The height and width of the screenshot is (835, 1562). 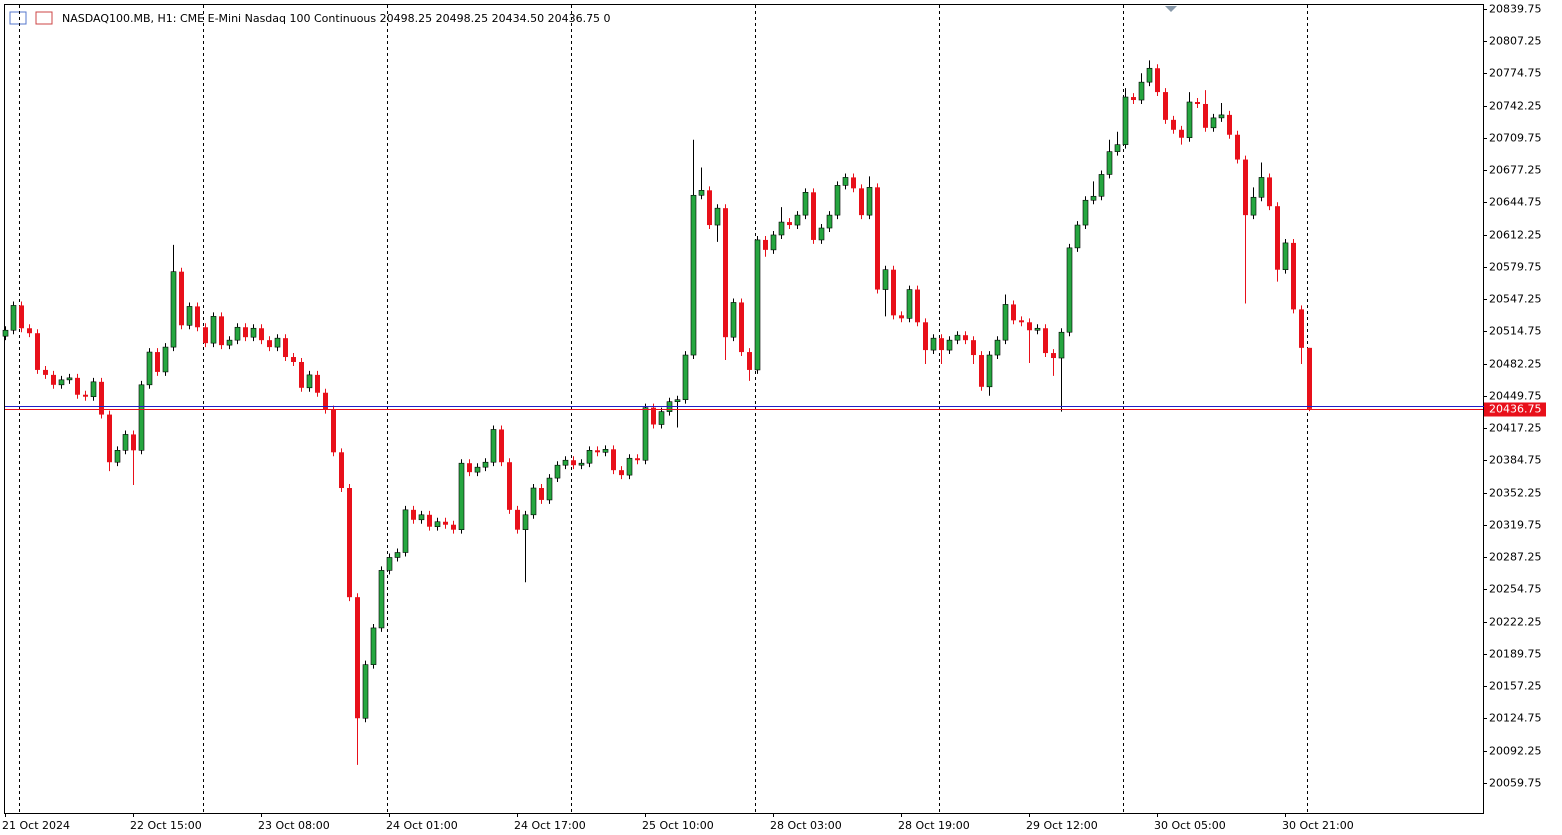 I want to click on x-tick-label: 25 Oct 10:00, so click(x=678, y=825).